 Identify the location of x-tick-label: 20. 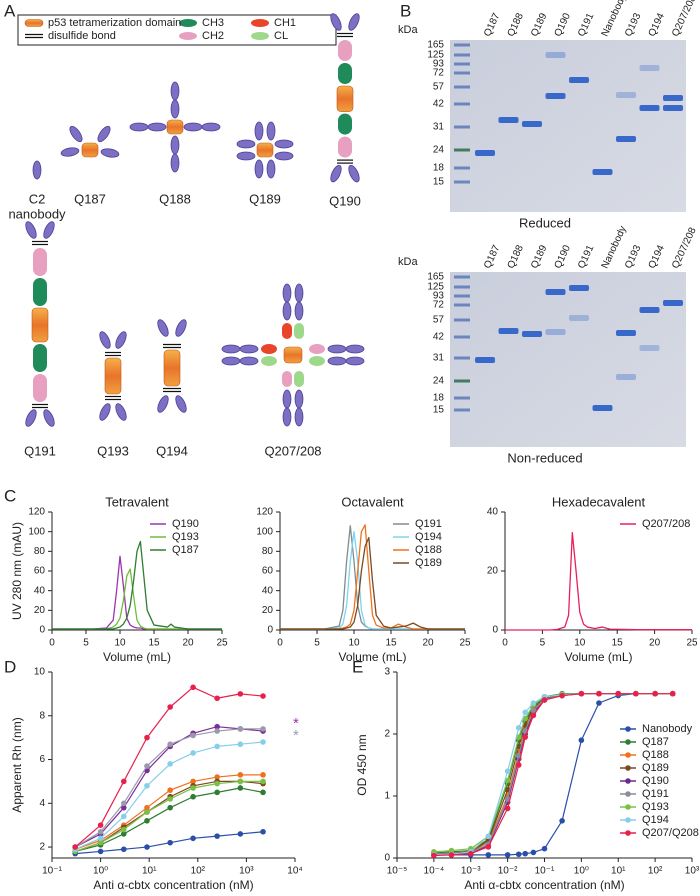
(428, 643).